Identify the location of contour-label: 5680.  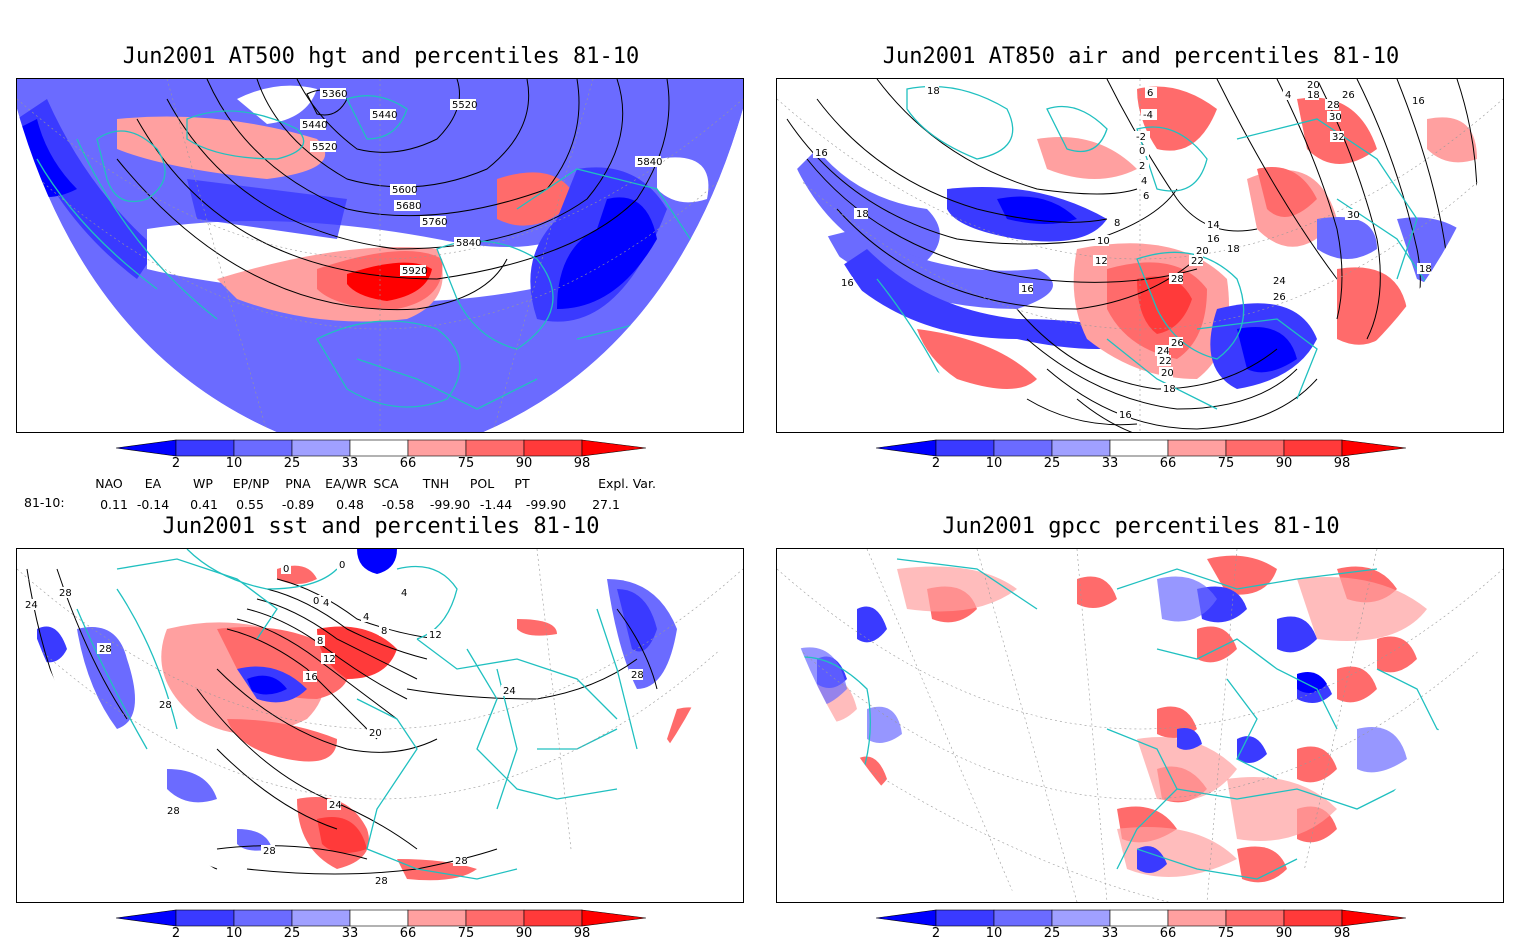
(408, 206).